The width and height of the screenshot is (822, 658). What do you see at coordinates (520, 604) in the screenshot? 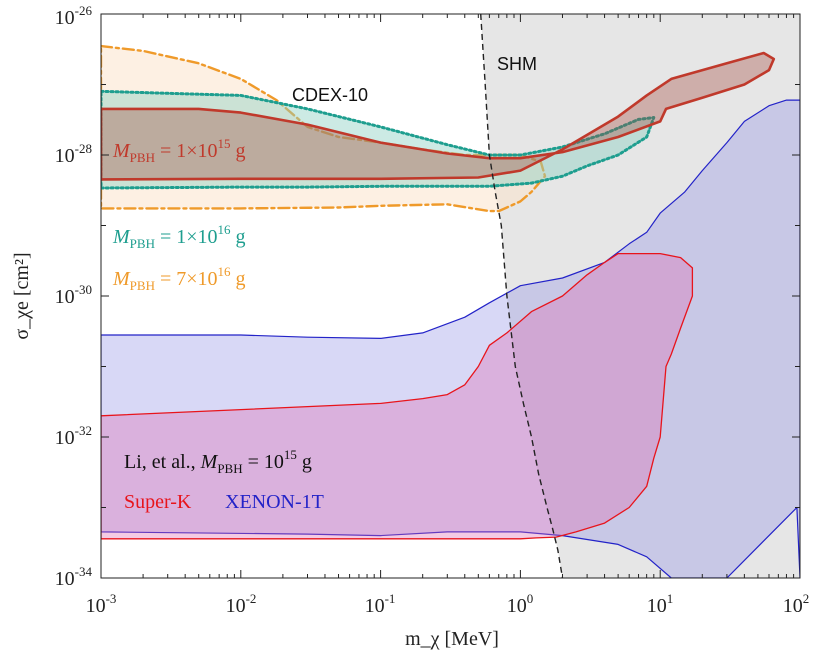
I see `x-tick-label-4: 10⁰` at bounding box center [520, 604].